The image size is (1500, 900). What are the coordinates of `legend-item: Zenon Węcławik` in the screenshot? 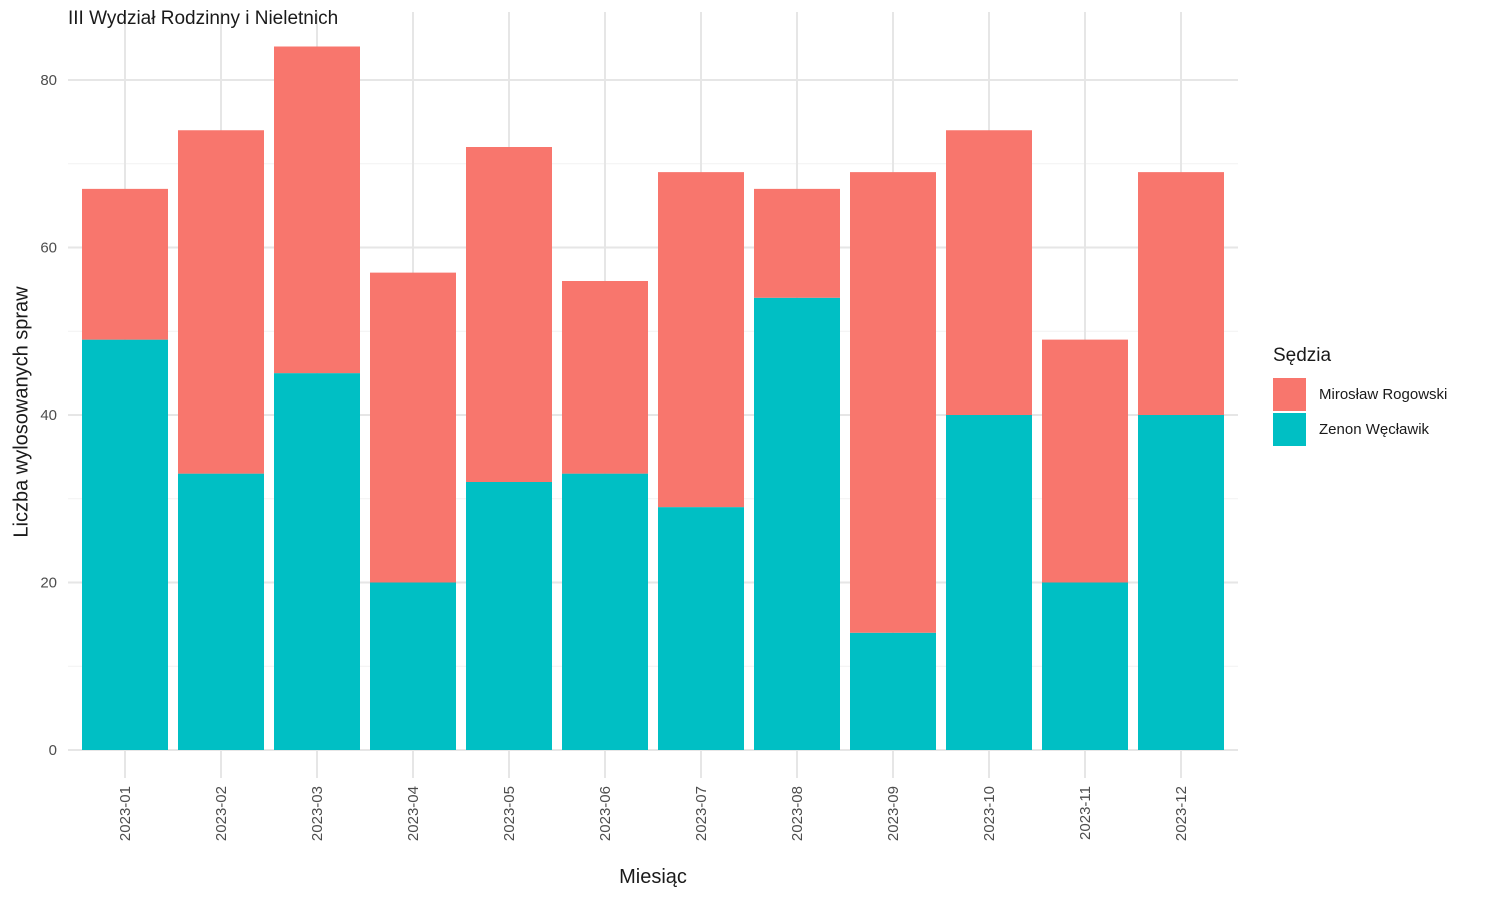 It's located at (1360, 429).